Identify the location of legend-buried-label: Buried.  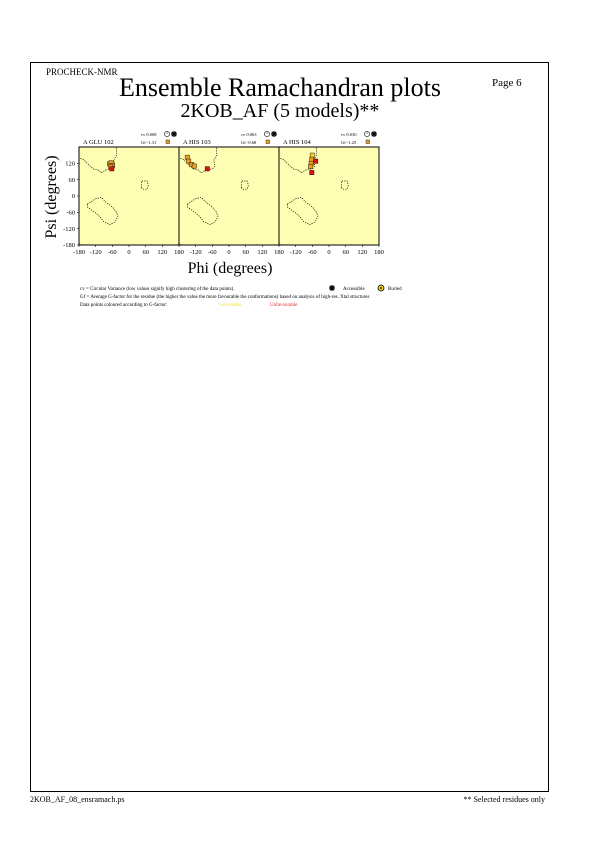
(395, 289).